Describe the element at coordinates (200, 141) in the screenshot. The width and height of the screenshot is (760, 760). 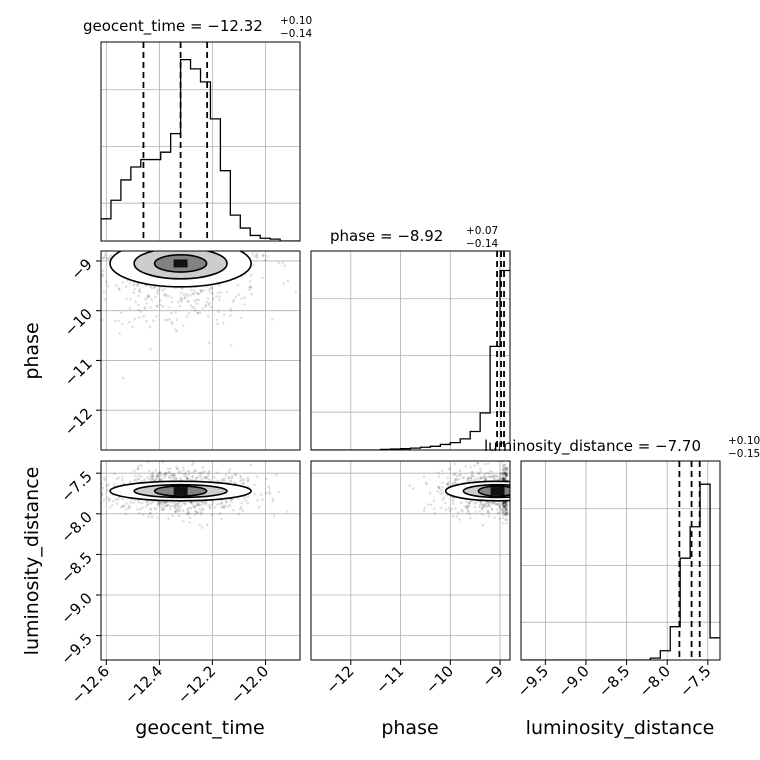
I see `panel-geocent_time-geocent_time` at that location.